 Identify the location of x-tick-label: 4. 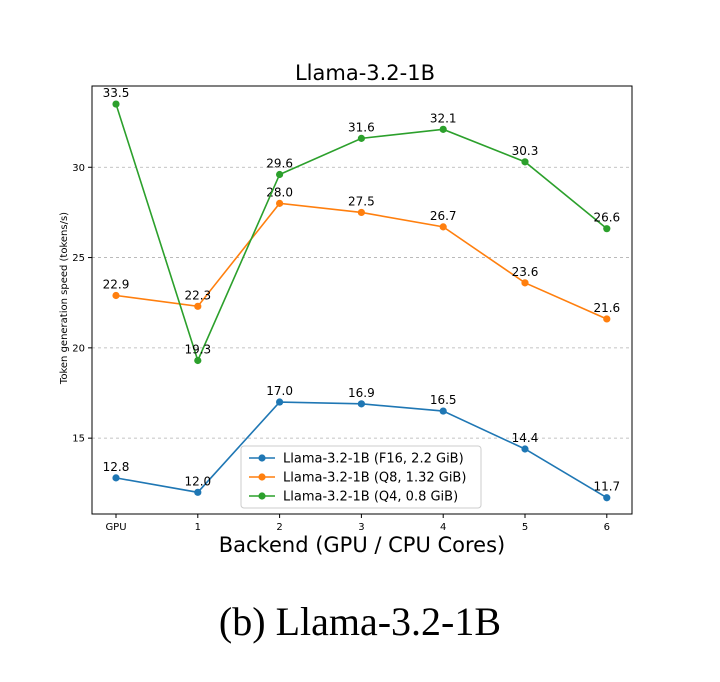
(443, 527).